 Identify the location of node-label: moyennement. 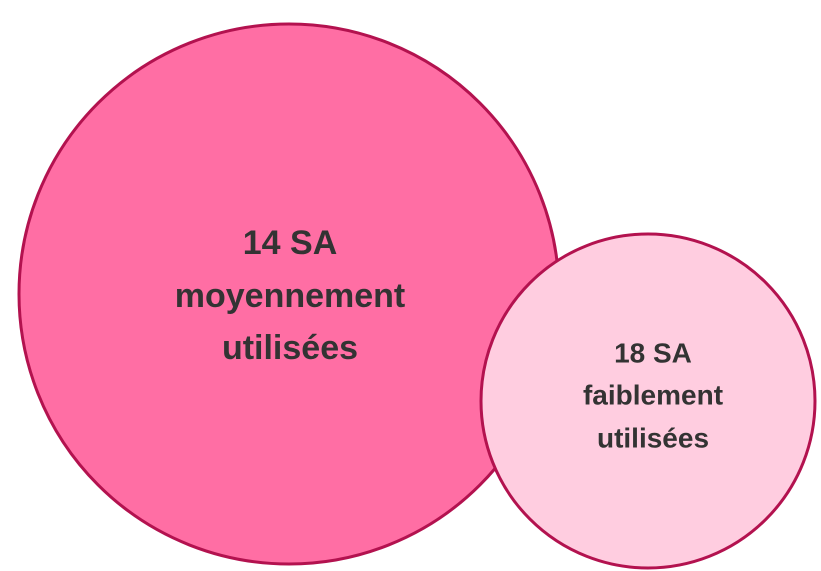
(290, 296).